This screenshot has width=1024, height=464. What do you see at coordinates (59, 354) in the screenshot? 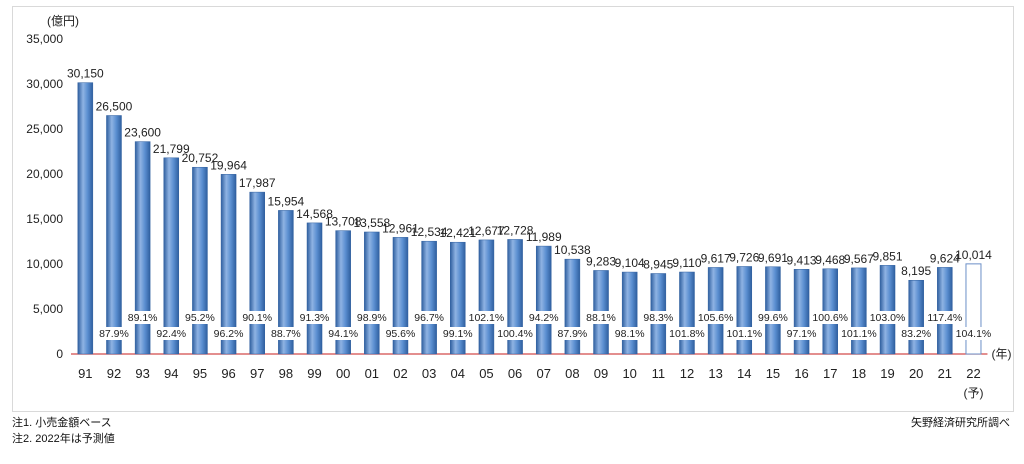
I see `y-tick-label: 0` at bounding box center [59, 354].